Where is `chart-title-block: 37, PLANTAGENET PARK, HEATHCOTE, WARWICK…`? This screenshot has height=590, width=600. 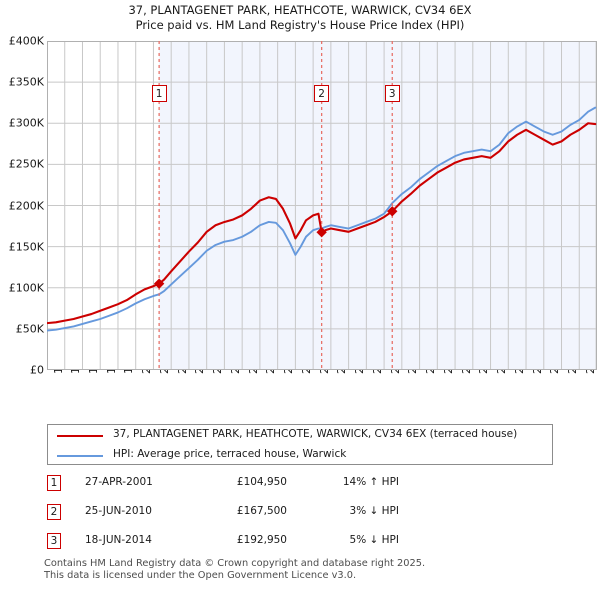
chart-title-block: 37, PLANTAGENET PARK, HEATHCOTE, WARWICK… is located at coordinates (300, 18).